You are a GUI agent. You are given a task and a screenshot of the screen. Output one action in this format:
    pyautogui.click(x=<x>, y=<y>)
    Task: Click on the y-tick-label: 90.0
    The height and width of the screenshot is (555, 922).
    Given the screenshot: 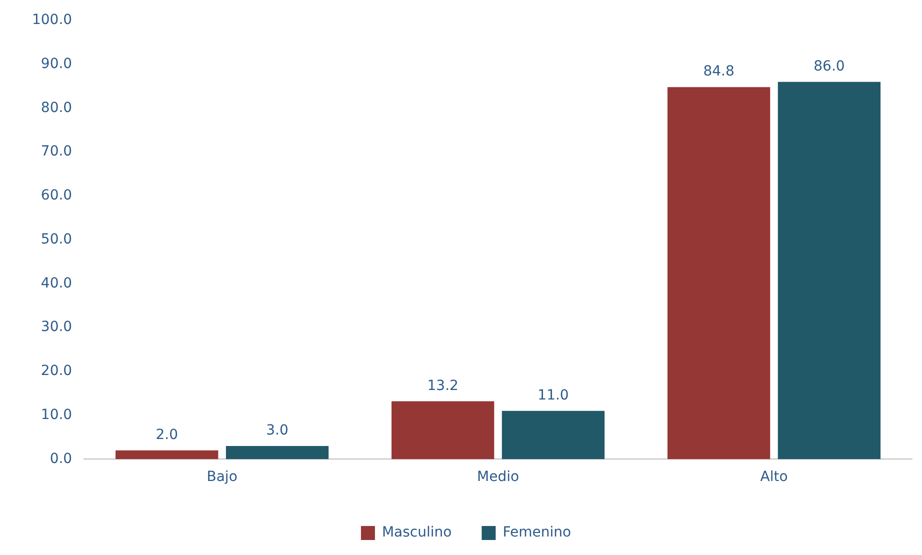 What is the action you would take?
    pyautogui.click(x=56, y=64)
    